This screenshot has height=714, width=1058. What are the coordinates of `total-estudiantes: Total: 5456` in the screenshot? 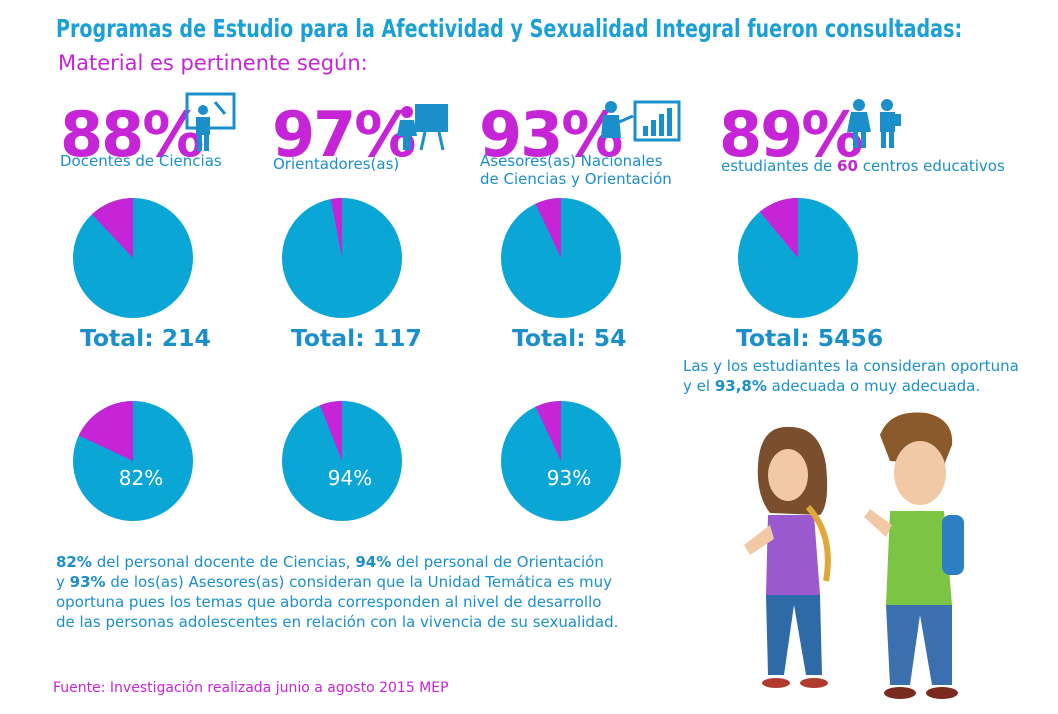 It's located at (810, 338).